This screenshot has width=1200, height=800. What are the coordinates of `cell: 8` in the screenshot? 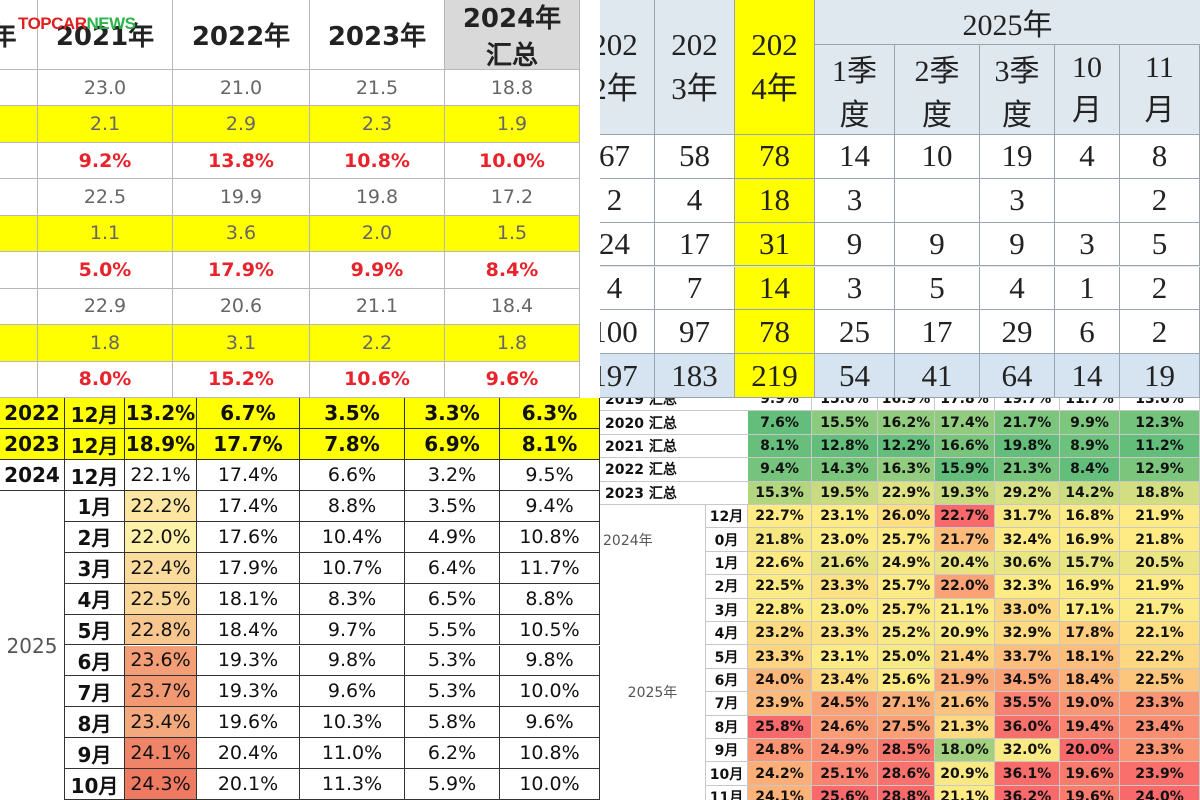 It's located at (1160, 157).